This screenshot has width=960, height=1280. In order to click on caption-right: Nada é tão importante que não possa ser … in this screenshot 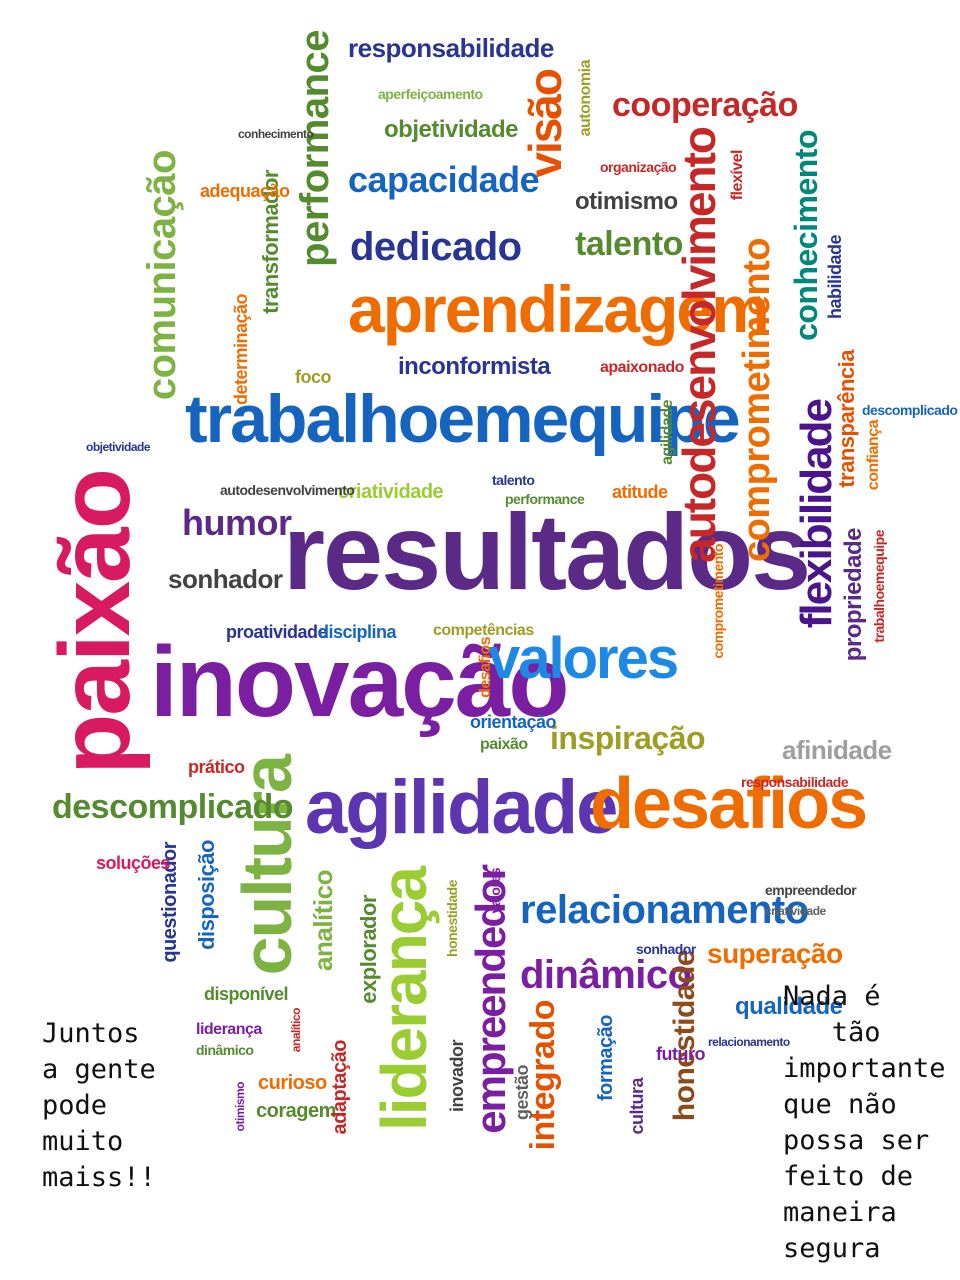, I will do `click(864, 1123)`.